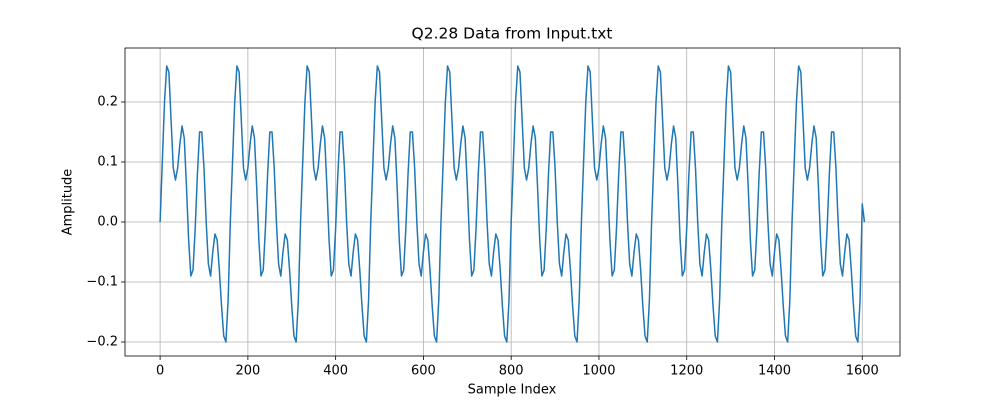  Describe the element at coordinates (107, 222) in the screenshot. I see `y-tick-label: 0.0` at that location.